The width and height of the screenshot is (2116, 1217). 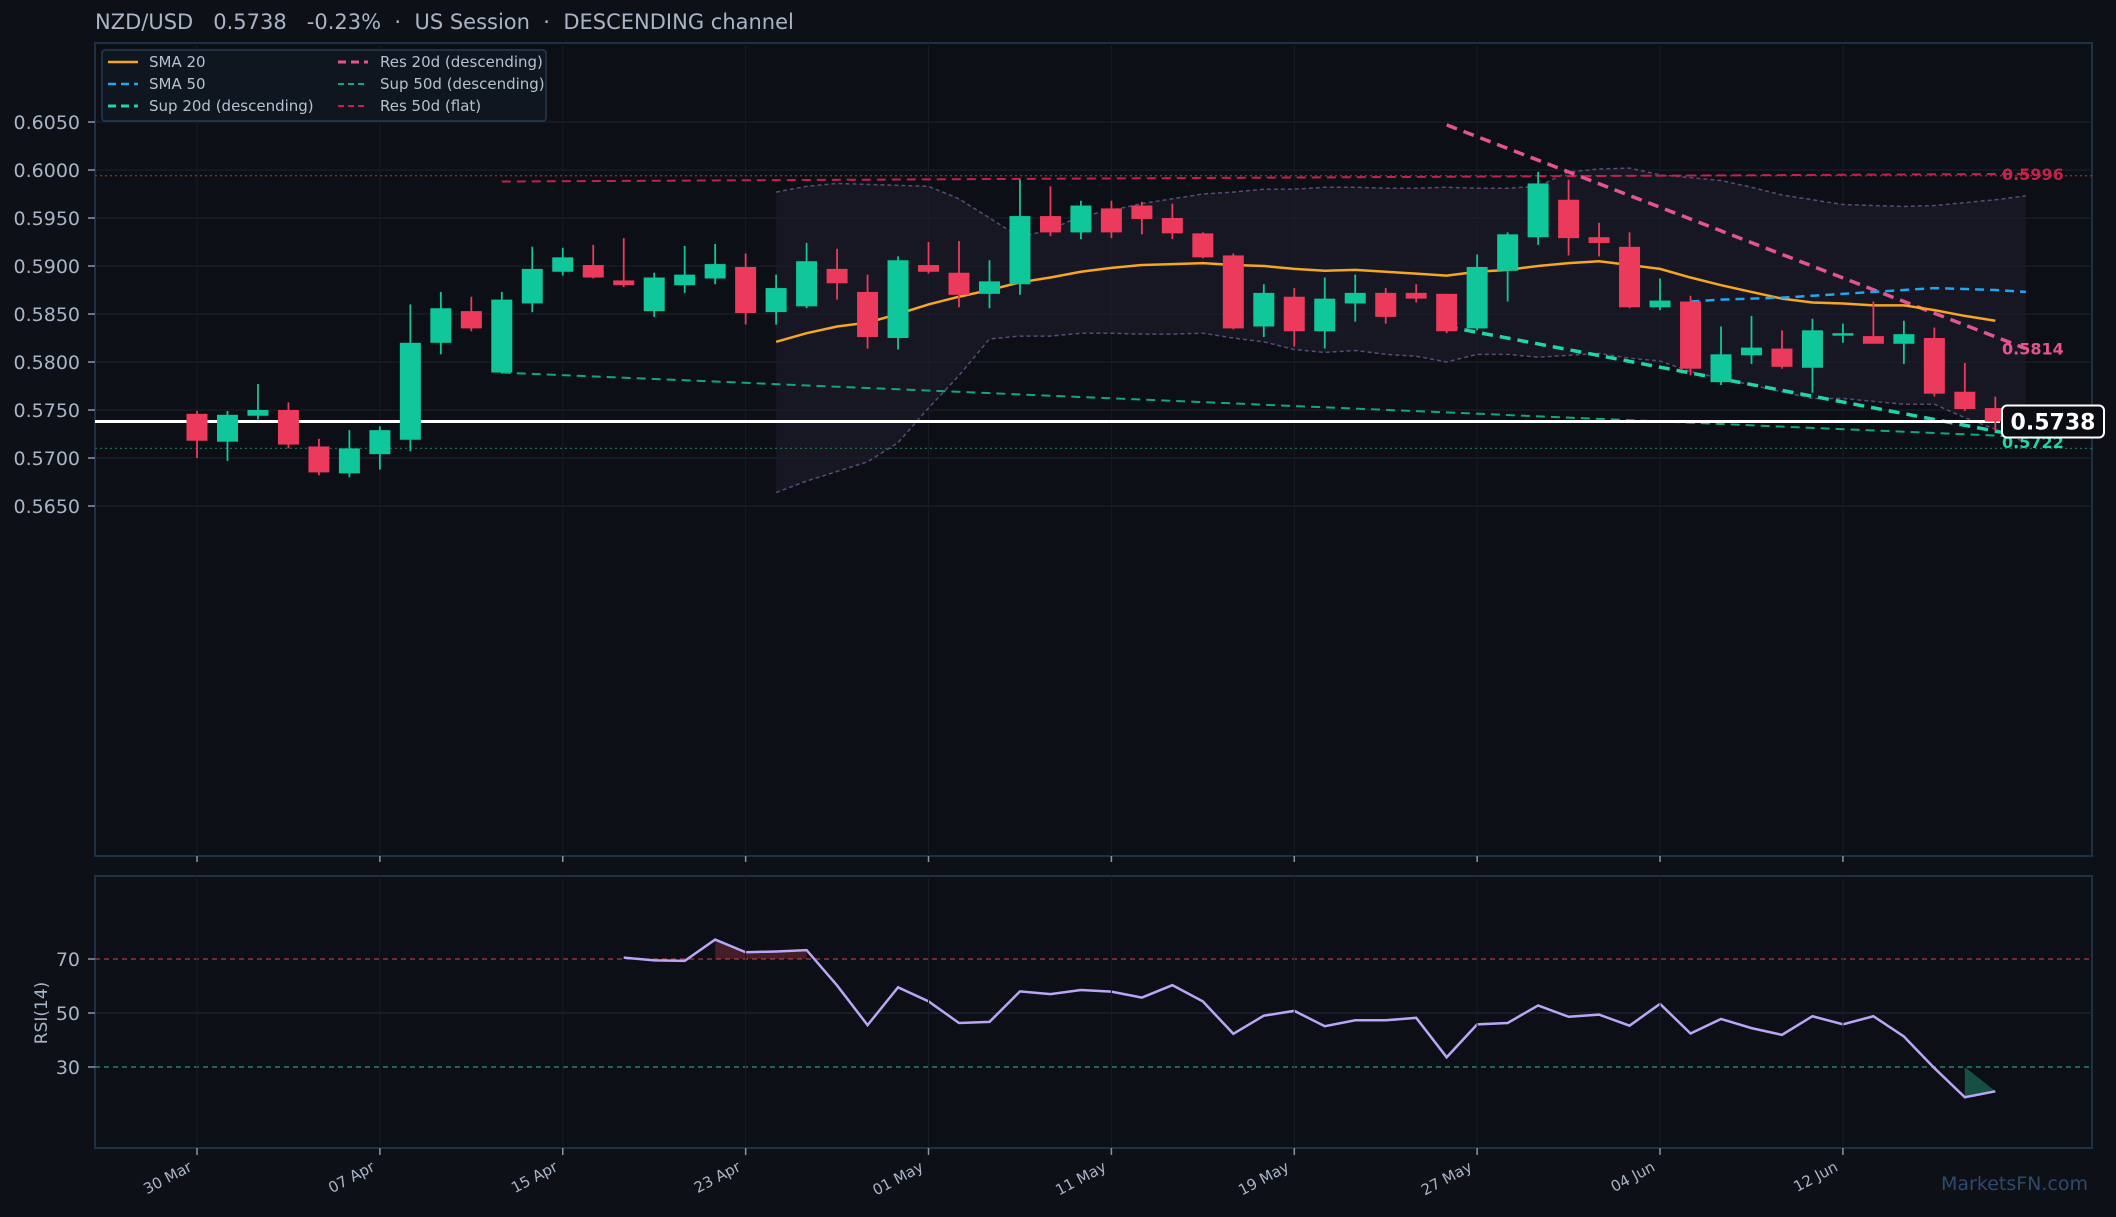 What do you see at coordinates (717, 1177) in the screenshot?
I see `x-tick-label: 23 Apr` at bounding box center [717, 1177].